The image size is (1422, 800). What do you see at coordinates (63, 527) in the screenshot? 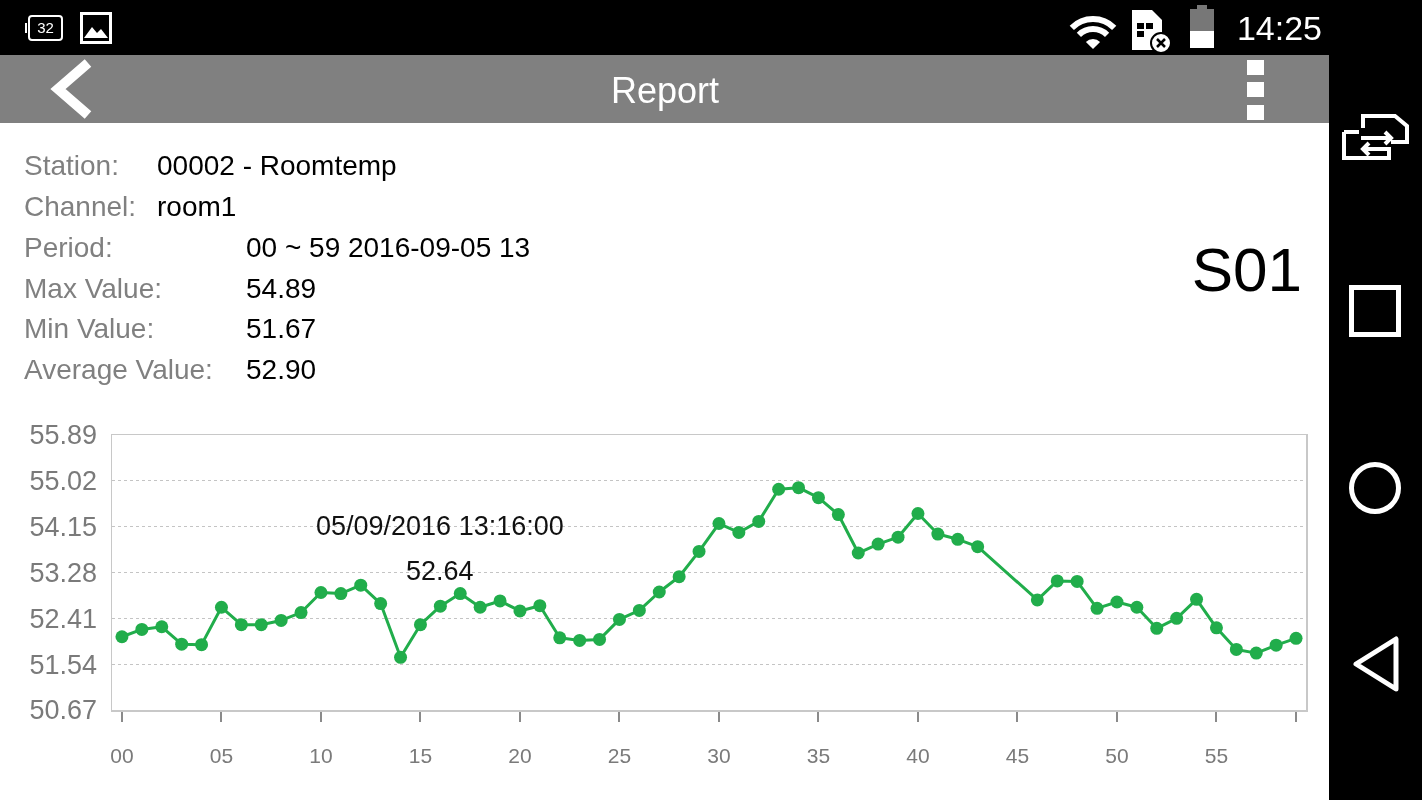
I see `y-tick-label: 54.15` at bounding box center [63, 527].